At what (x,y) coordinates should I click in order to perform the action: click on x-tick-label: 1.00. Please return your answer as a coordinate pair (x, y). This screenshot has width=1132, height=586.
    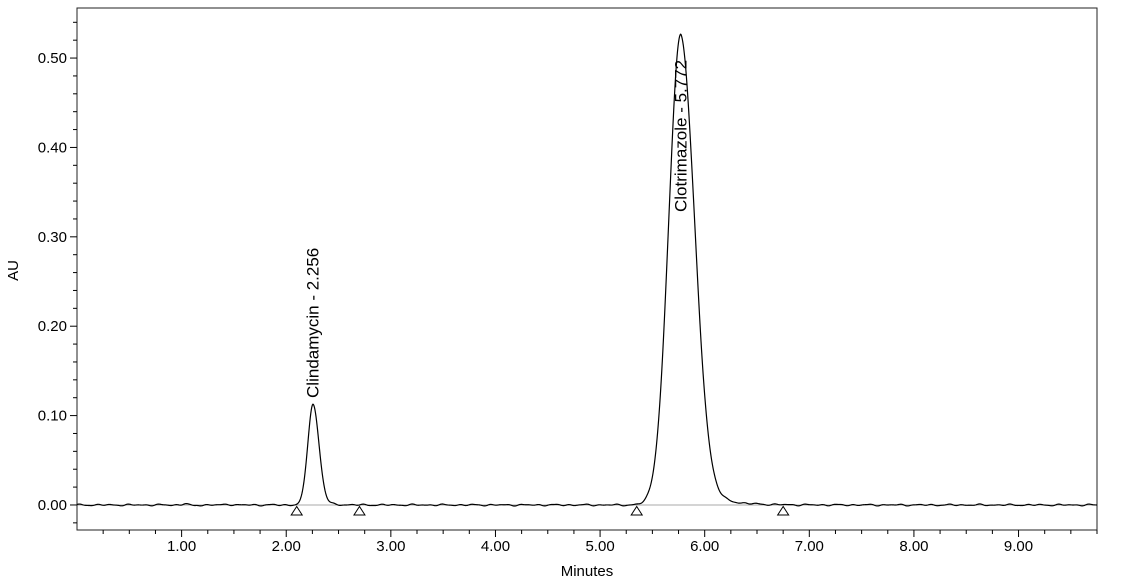
    Looking at the image, I should click on (181, 546).